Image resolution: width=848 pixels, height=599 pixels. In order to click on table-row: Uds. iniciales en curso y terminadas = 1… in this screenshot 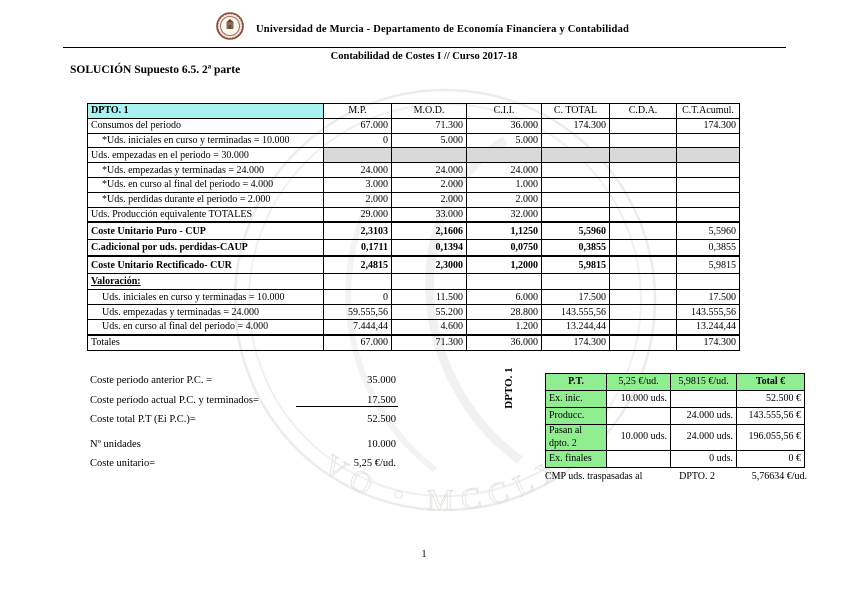, I will do `click(413, 297)`.